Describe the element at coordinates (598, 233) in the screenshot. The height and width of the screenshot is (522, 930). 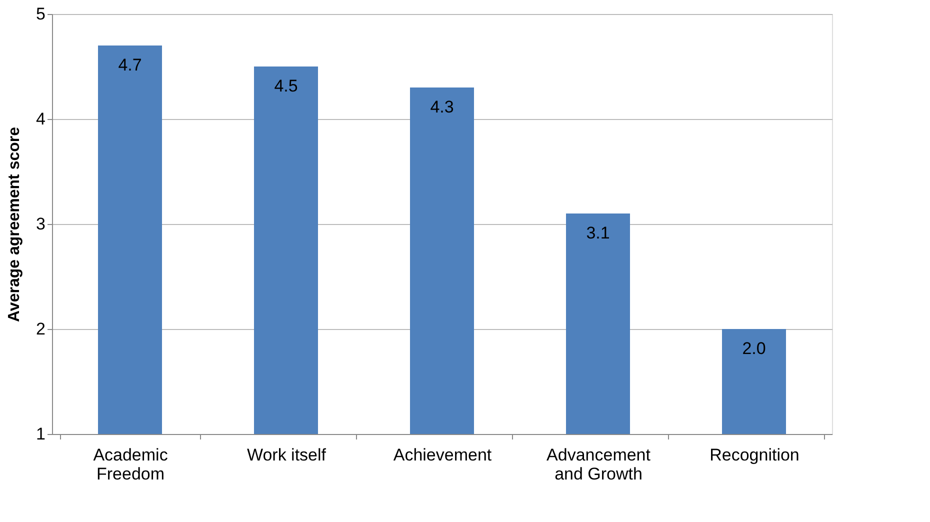
I see `data-label: 3.1` at that location.